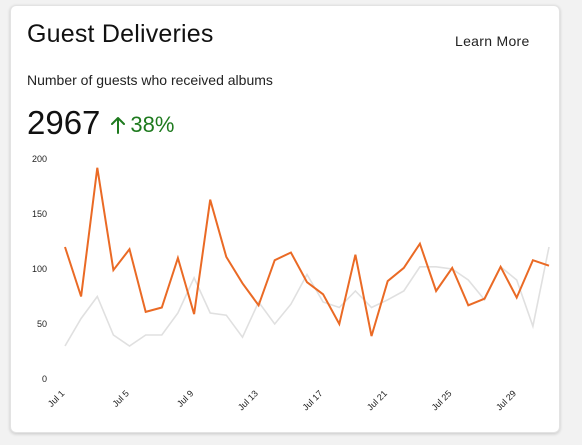 This screenshot has width=582, height=445. I want to click on arrow-up-icon, so click(118, 125).